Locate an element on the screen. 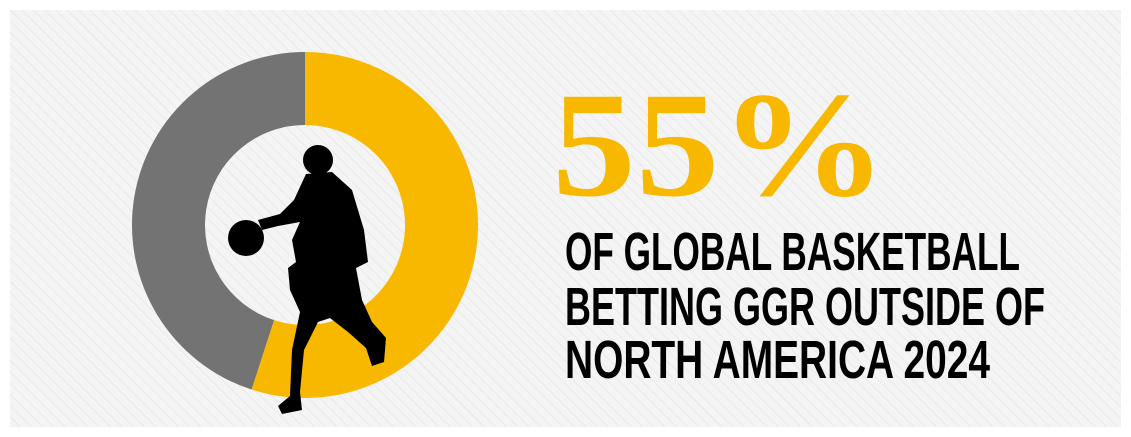  player-silhouette is located at coordinates (307, 279).